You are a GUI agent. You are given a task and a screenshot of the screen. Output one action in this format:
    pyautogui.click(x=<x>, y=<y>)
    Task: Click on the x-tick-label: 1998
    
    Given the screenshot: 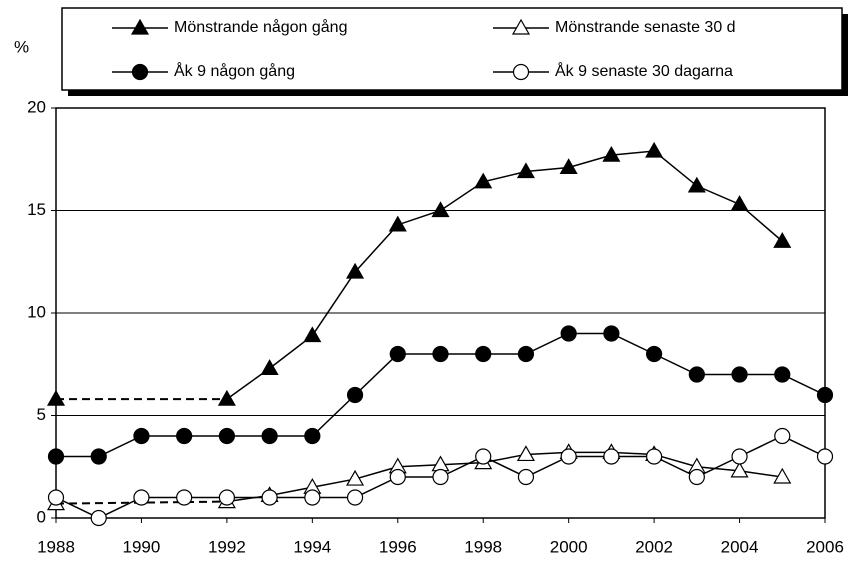 What is the action you would take?
    pyautogui.click(x=483, y=546)
    